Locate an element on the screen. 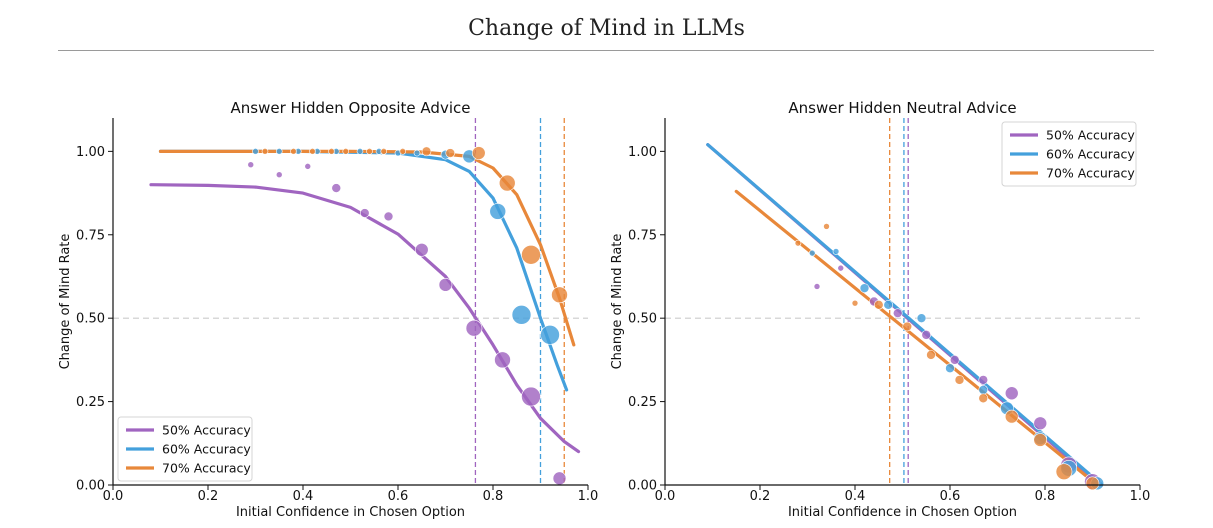 The width and height of the screenshot is (1213, 528). title-divider is located at coordinates (606, 50).